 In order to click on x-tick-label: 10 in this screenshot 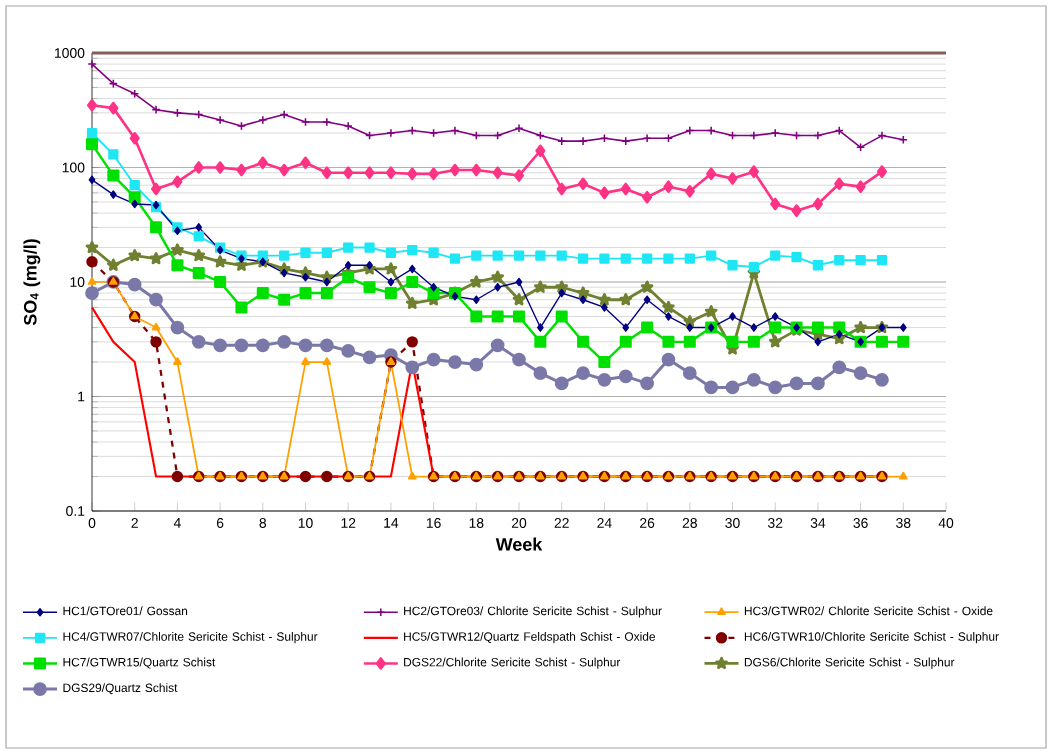, I will do `click(305, 523)`.